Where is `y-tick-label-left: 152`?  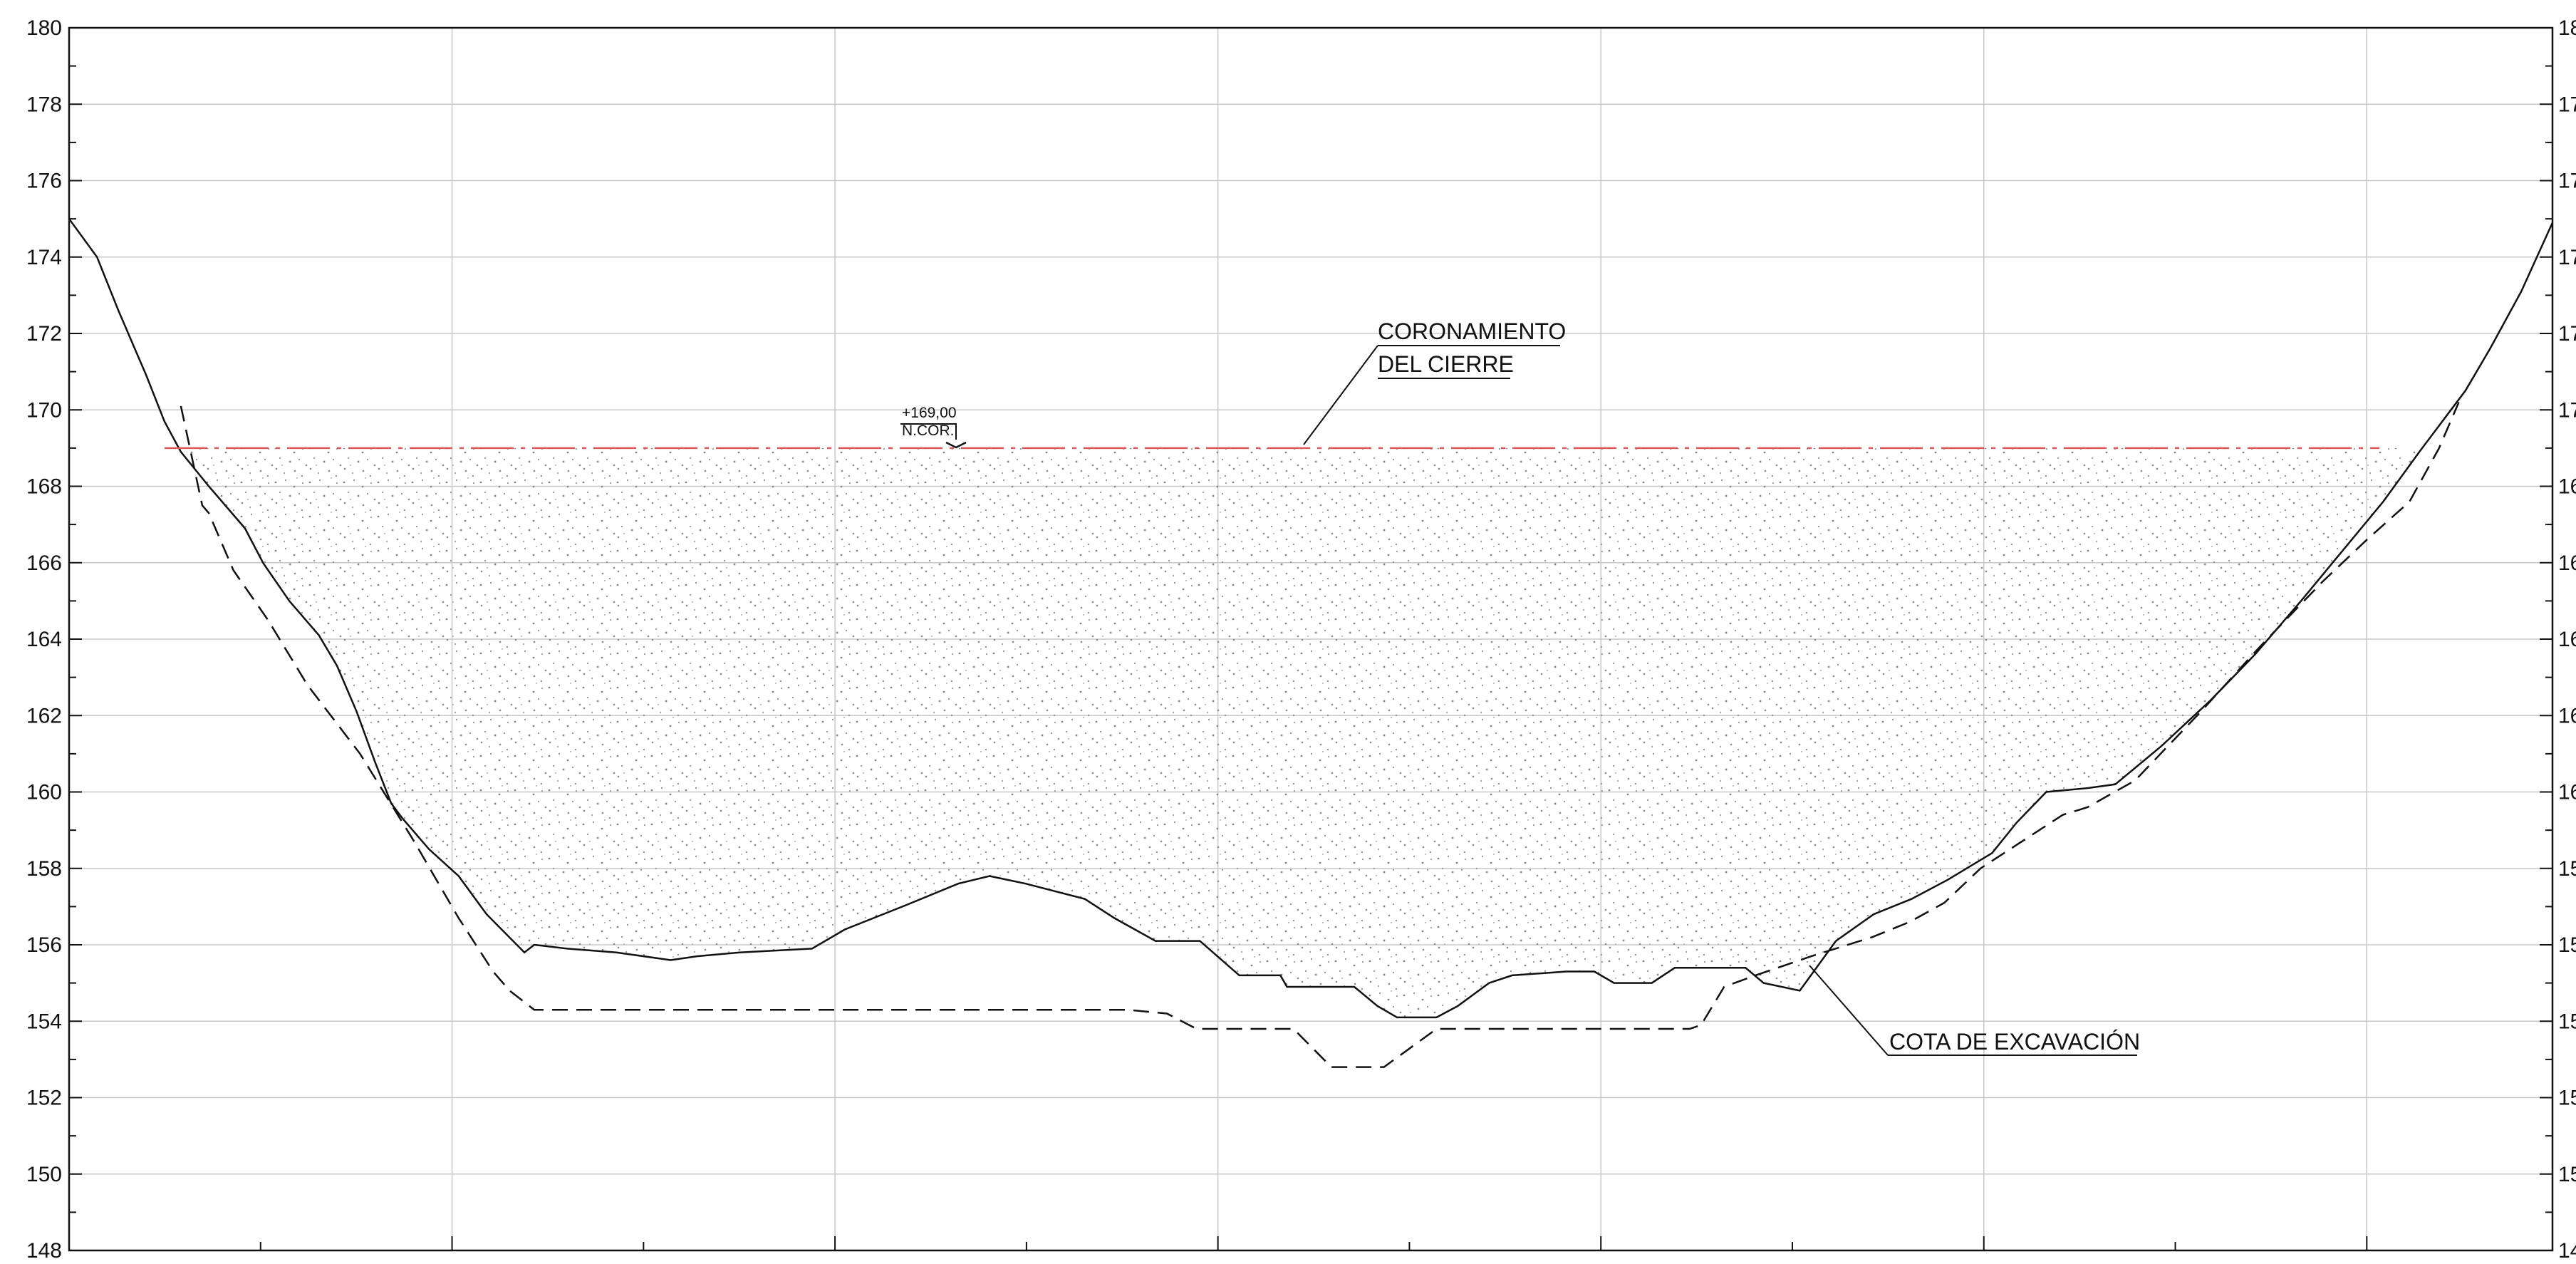
y-tick-label-left: 152 is located at coordinates (44, 1098).